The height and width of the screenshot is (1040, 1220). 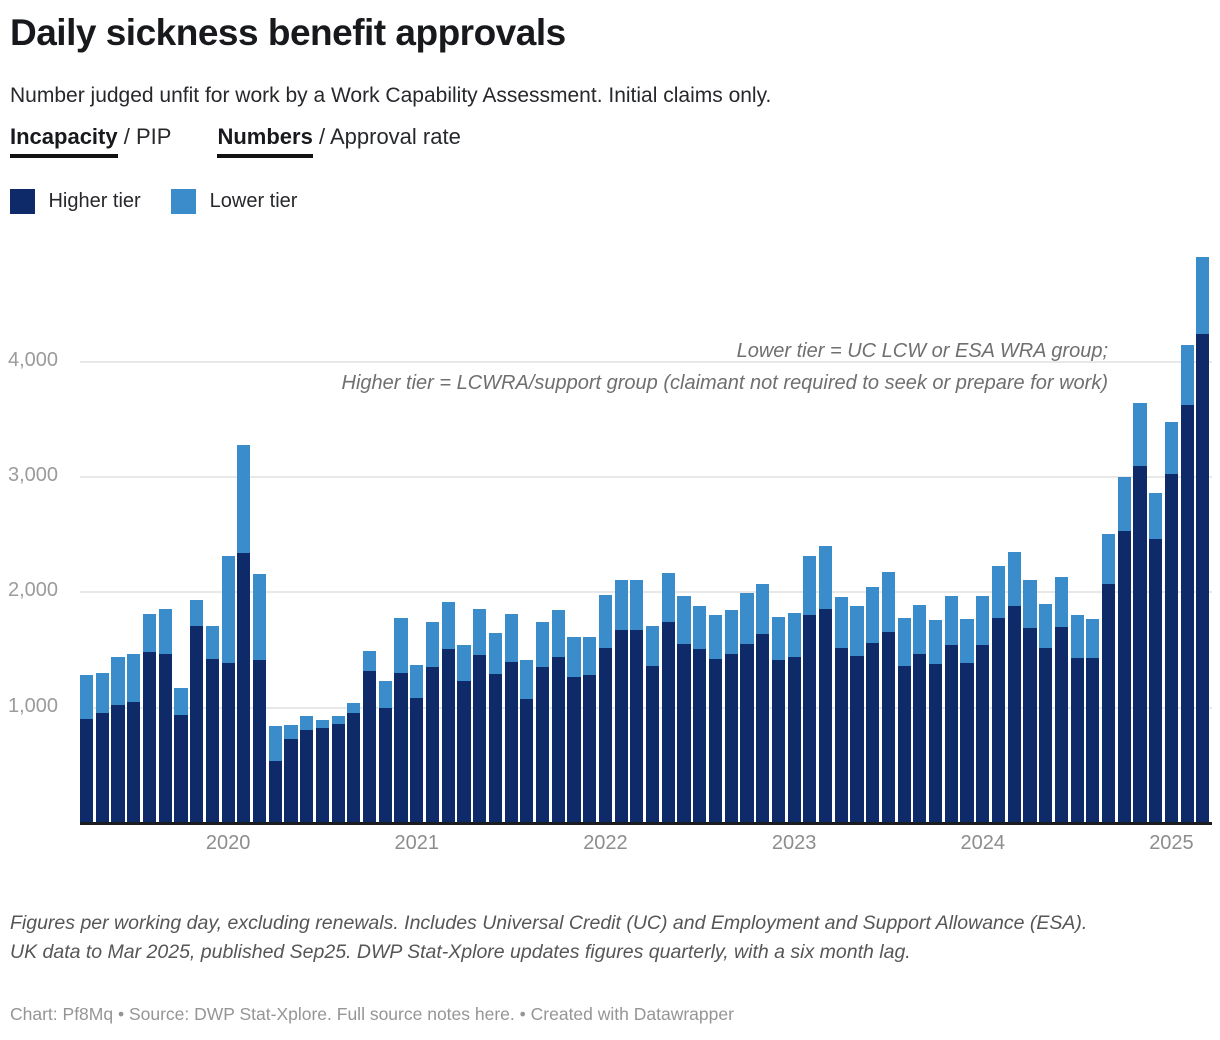 What do you see at coordinates (492, 1014) in the screenshot?
I see `source-notes-link: here` at bounding box center [492, 1014].